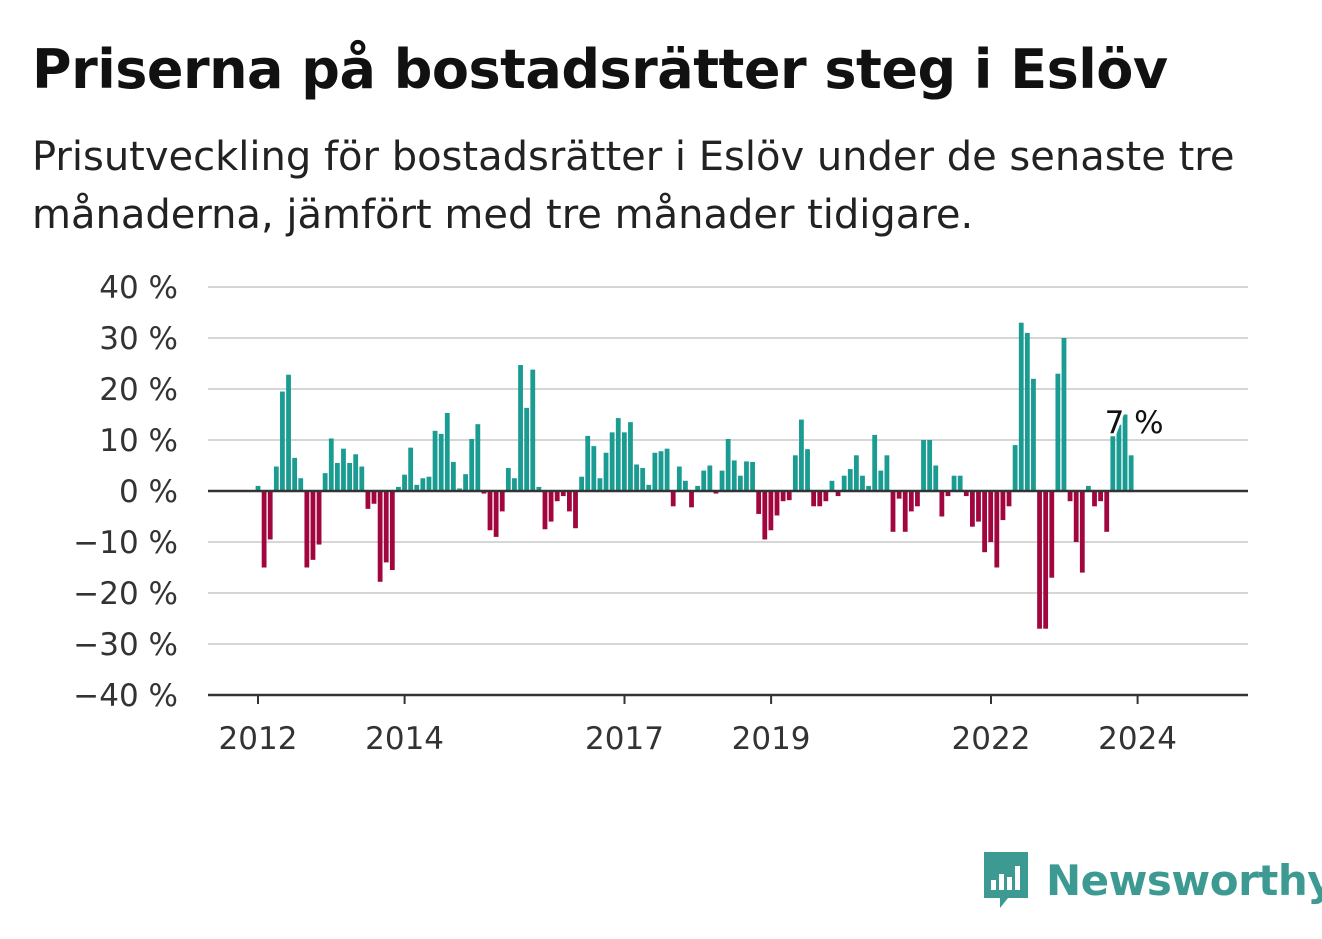  I want to click on y-tick-label: −40 %, so click(125, 696).